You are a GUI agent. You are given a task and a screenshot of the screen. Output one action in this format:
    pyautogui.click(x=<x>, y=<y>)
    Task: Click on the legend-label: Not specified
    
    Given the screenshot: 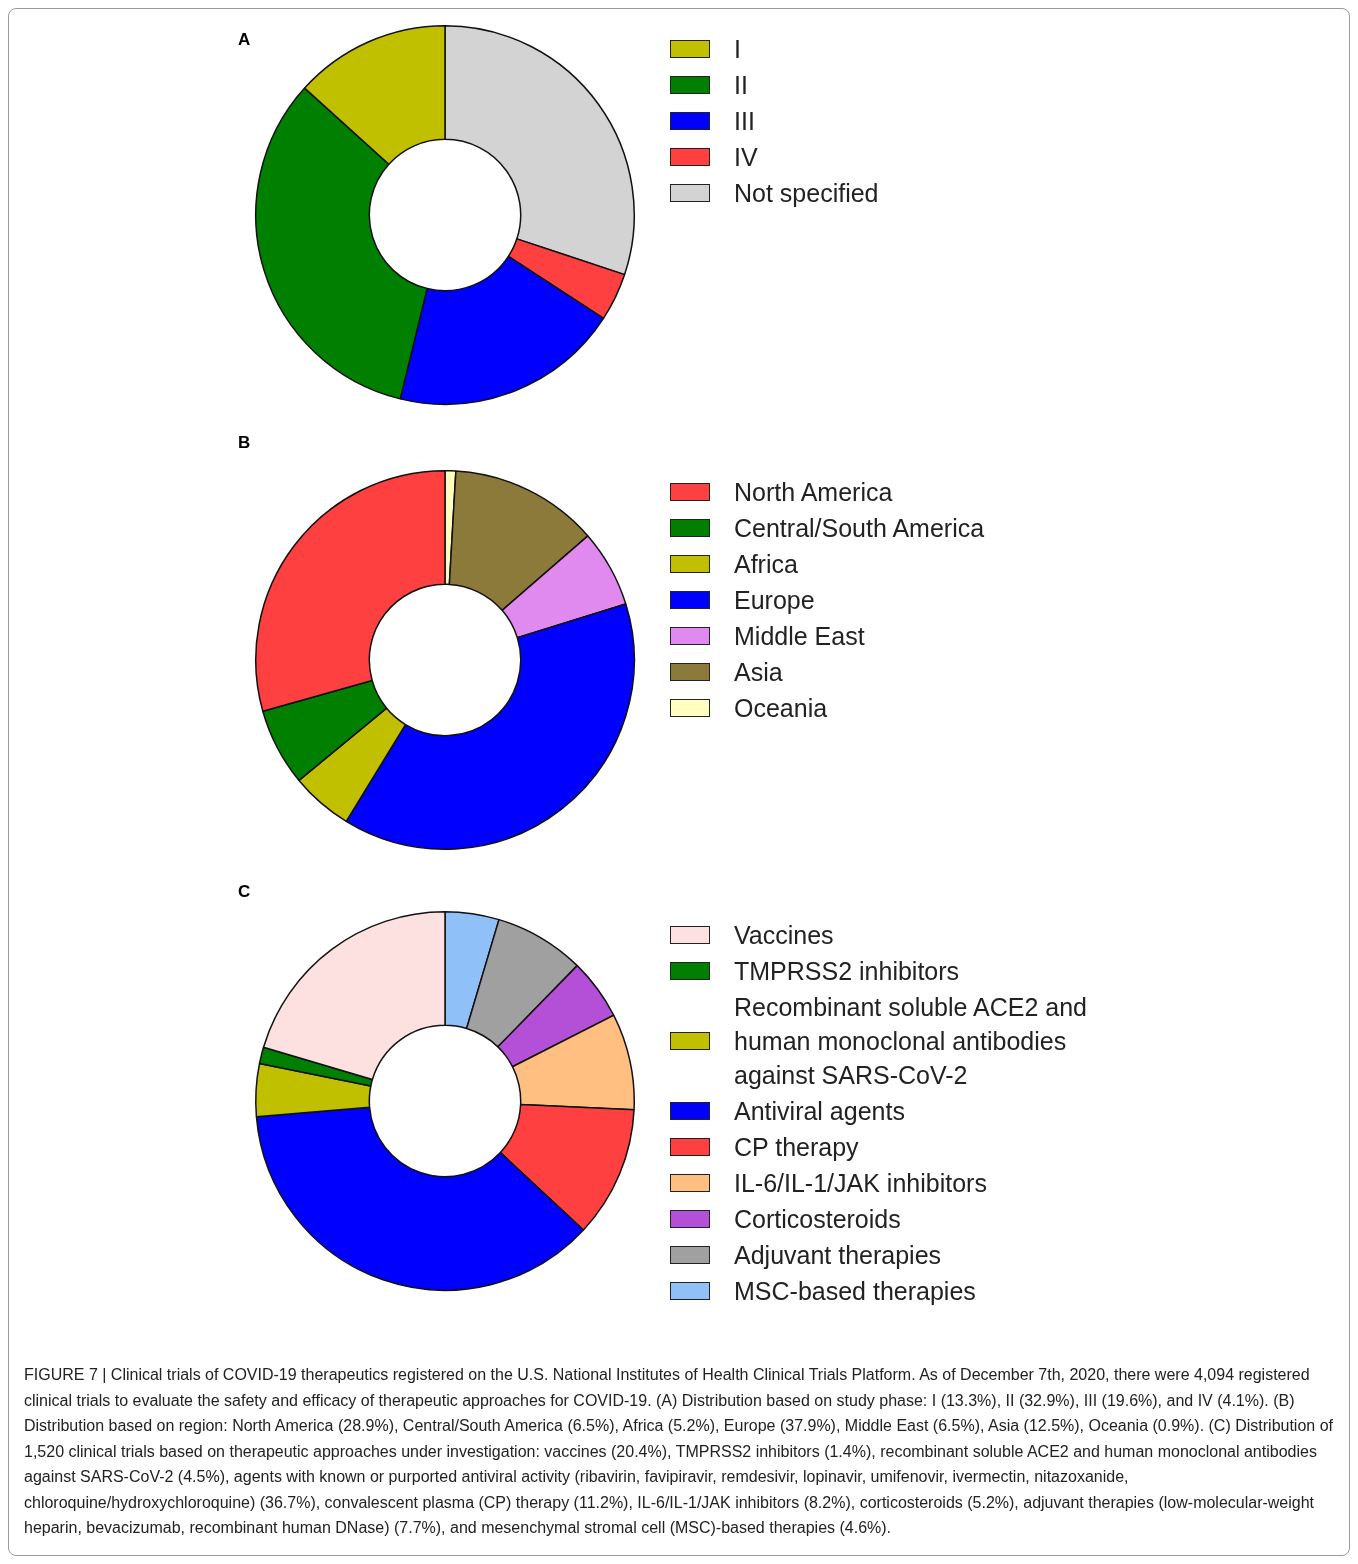 What is the action you would take?
    pyautogui.click(x=806, y=193)
    